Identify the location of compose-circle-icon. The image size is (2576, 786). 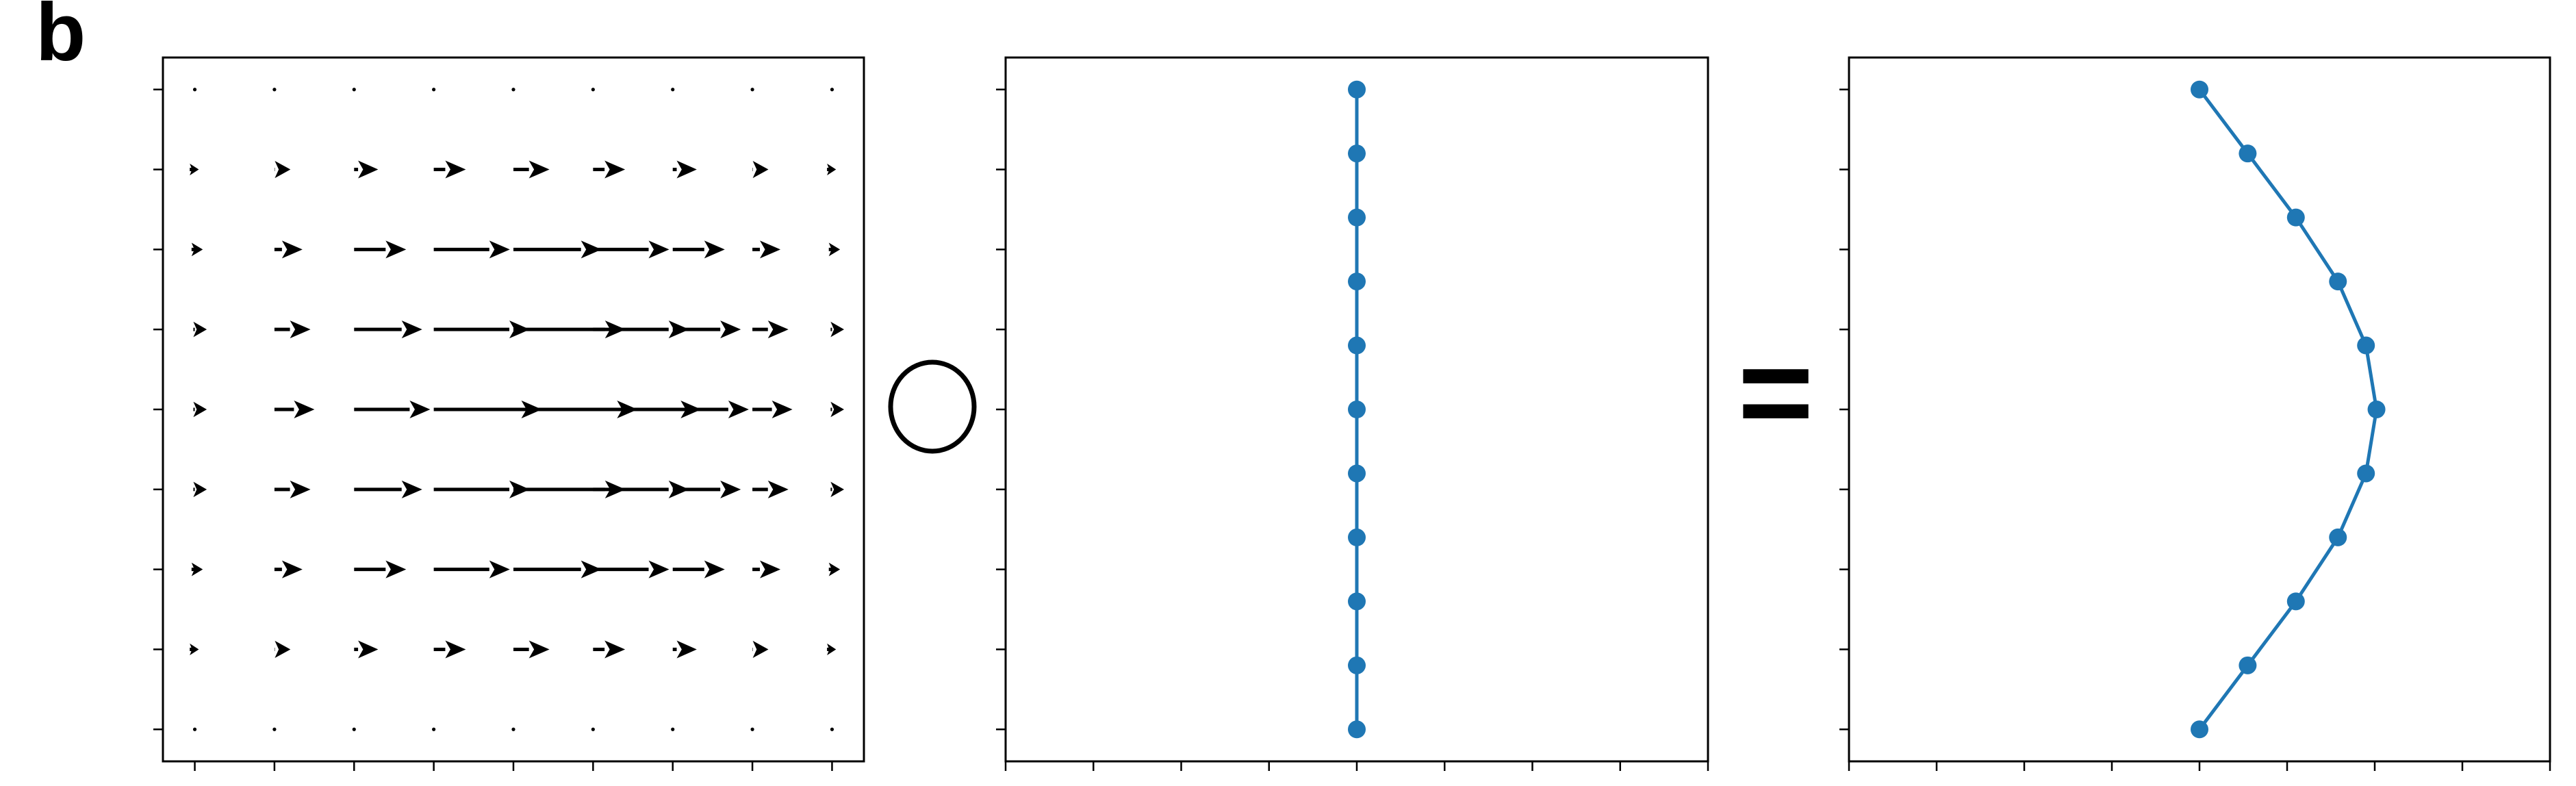
(933, 406).